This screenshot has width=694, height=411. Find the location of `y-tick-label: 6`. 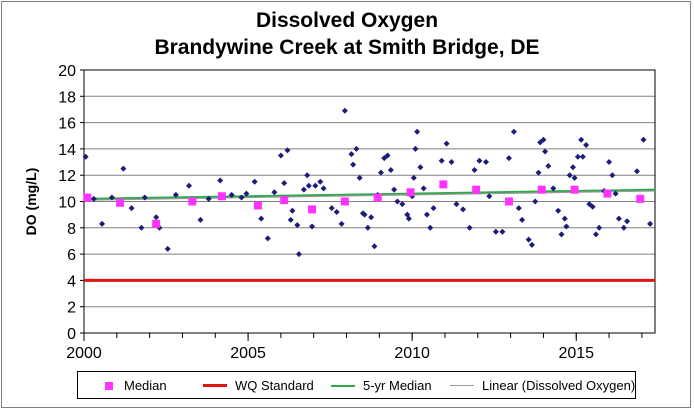

y-tick-label: 6 is located at coordinates (71, 255).